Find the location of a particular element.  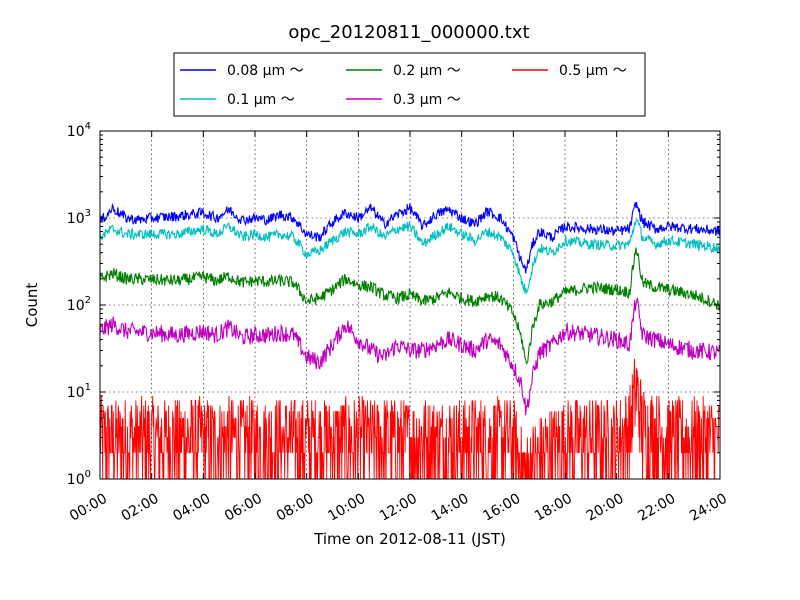

legend-frame is located at coordinates (409, 84).